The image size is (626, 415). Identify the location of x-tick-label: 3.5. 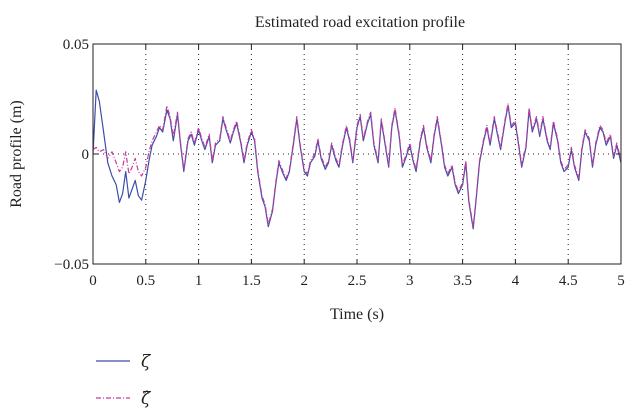
(462, 281).